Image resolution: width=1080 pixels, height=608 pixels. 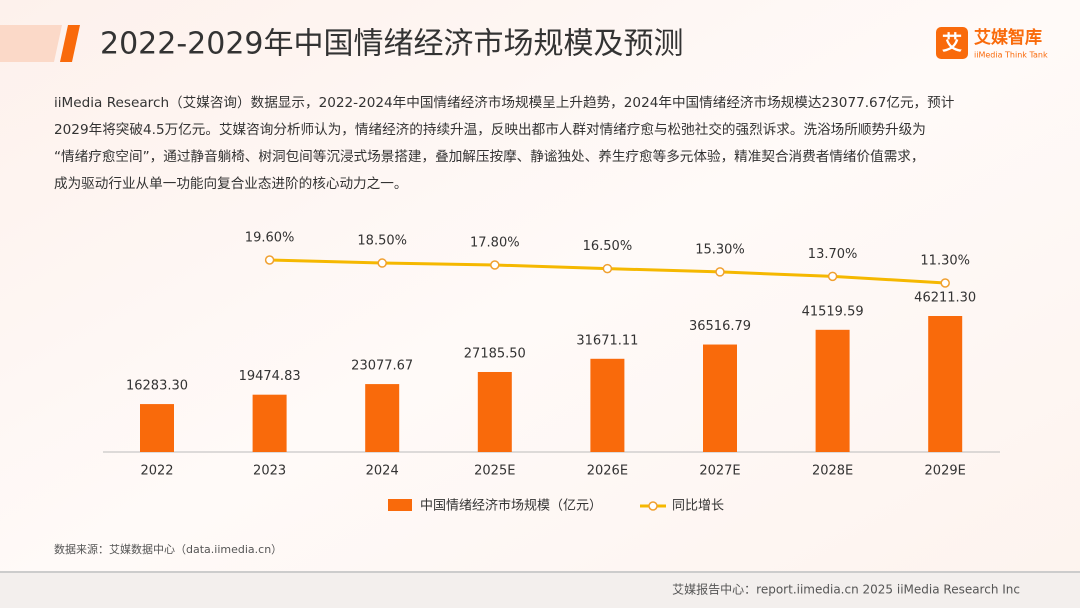 What do you see at coordinates (945, 471) in the screenshot?
I see `x-tick-label: 2029E` at bounding box center [945, 471].